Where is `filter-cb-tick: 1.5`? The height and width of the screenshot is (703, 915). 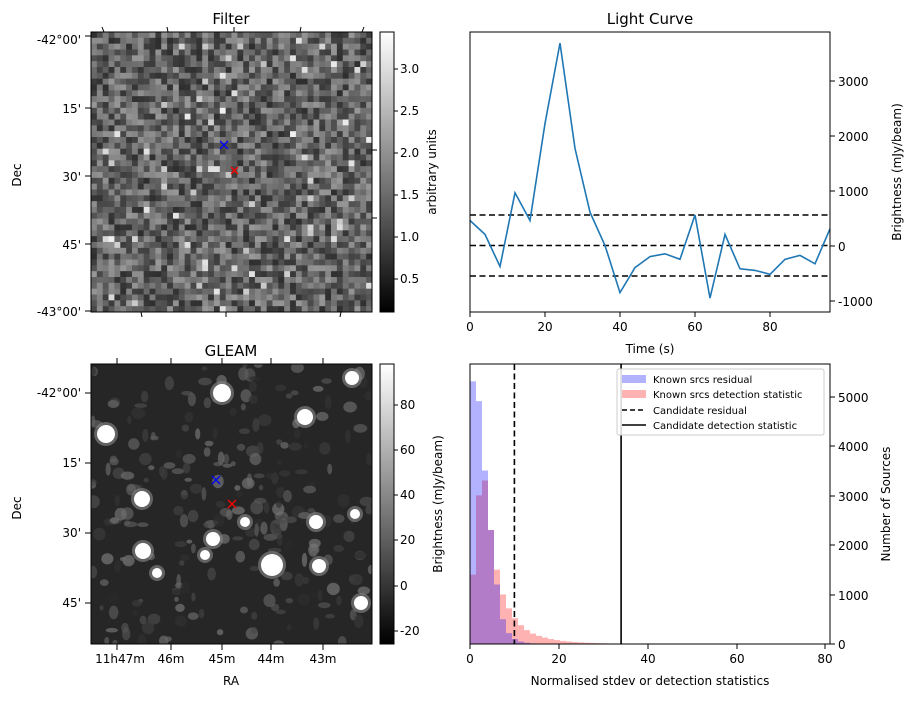 filter-cb-tick: 1.5 is located at coordinates (409, 195).